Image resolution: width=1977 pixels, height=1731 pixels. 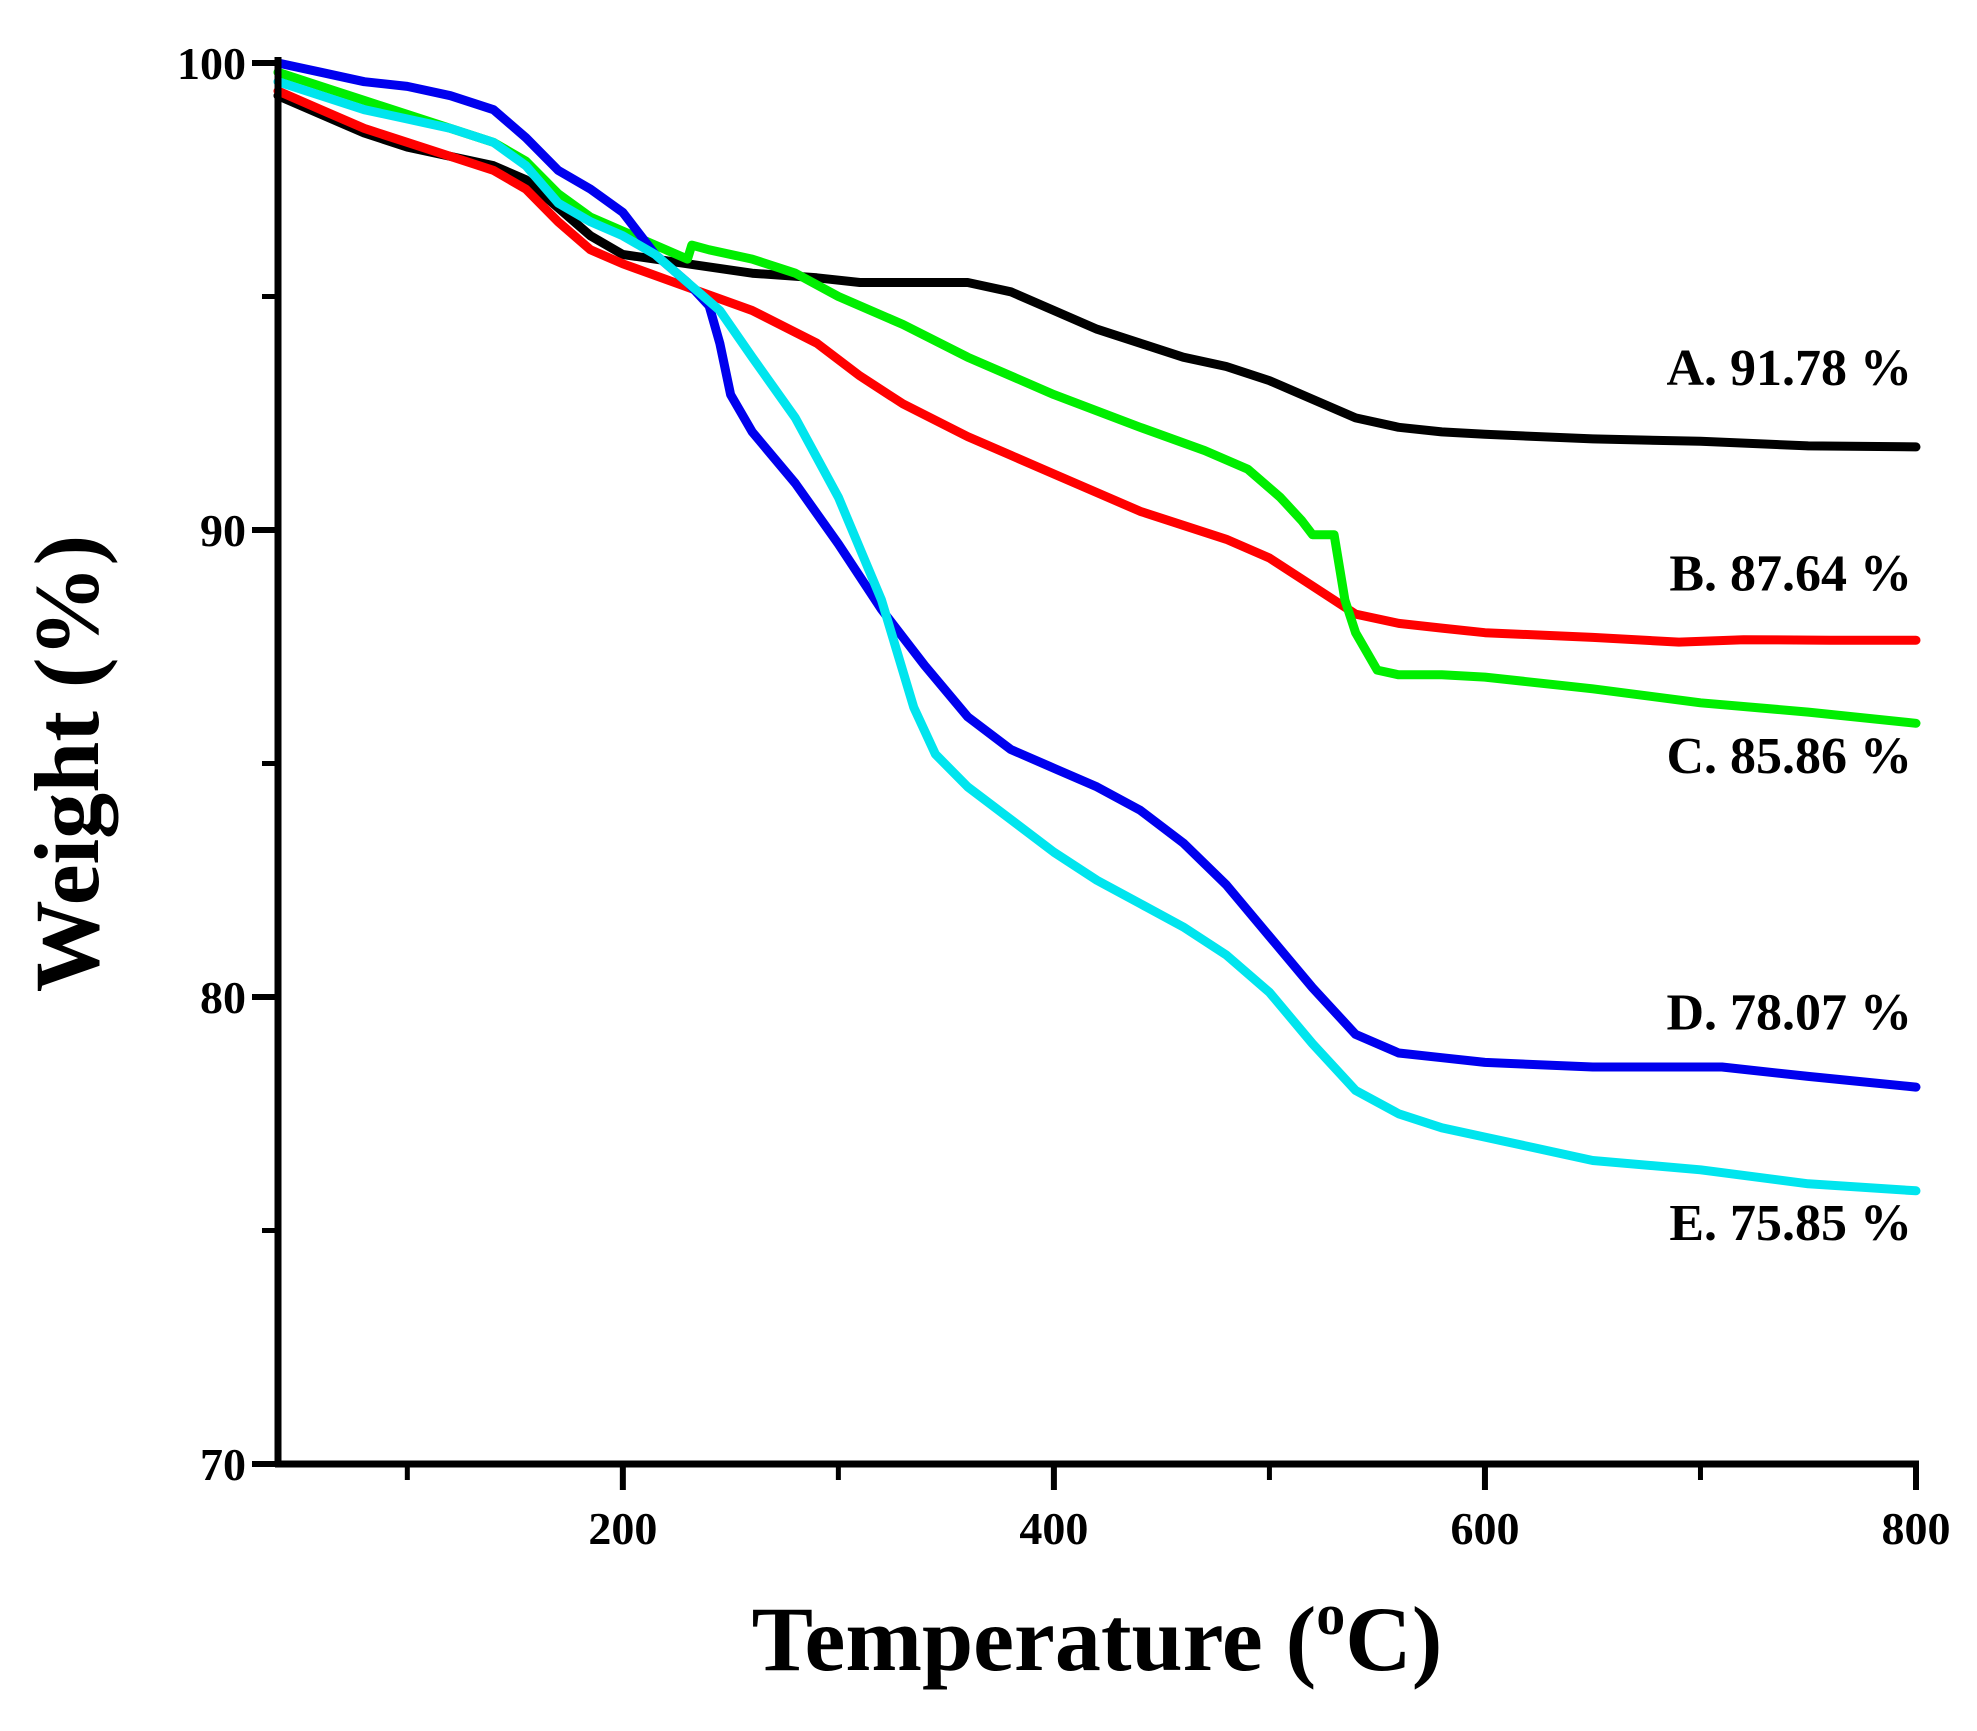 What do you see at coordinates (223, 1464) in the screenshot?
I see `y-tick-label: 70` at bounding box center [223, 1464].